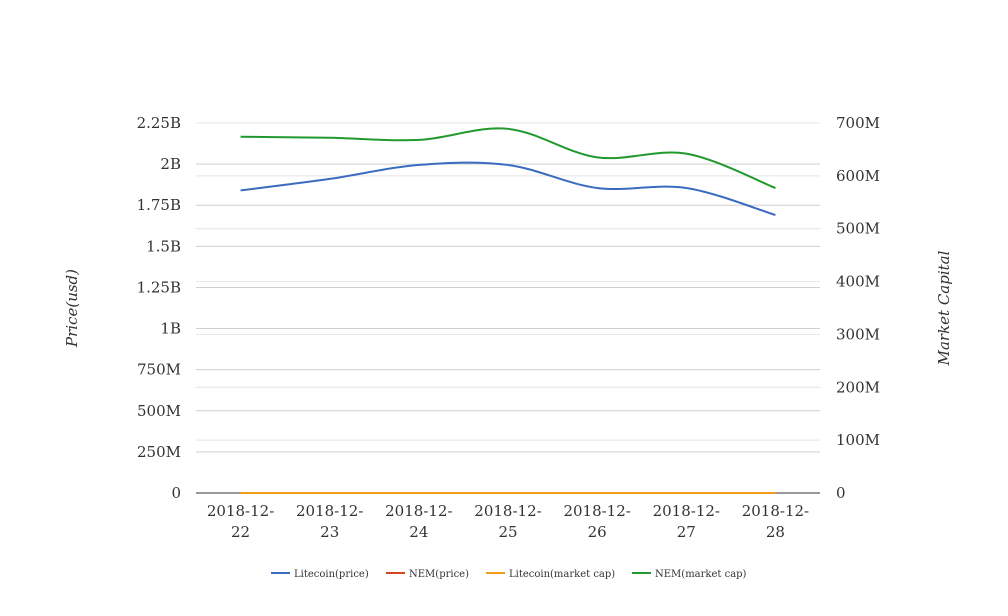 The width and height of the screenshot is (1008, 616). I want to click on x-tick-label: 25, so click(507, 532).